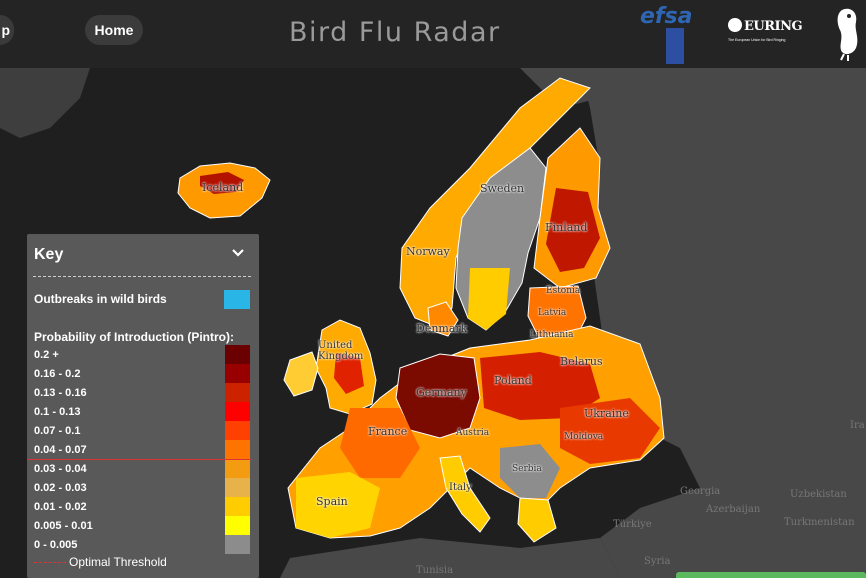 This screenshot has width=866, height=578. I want to click on label-finland: Finland, so click(566, 227).